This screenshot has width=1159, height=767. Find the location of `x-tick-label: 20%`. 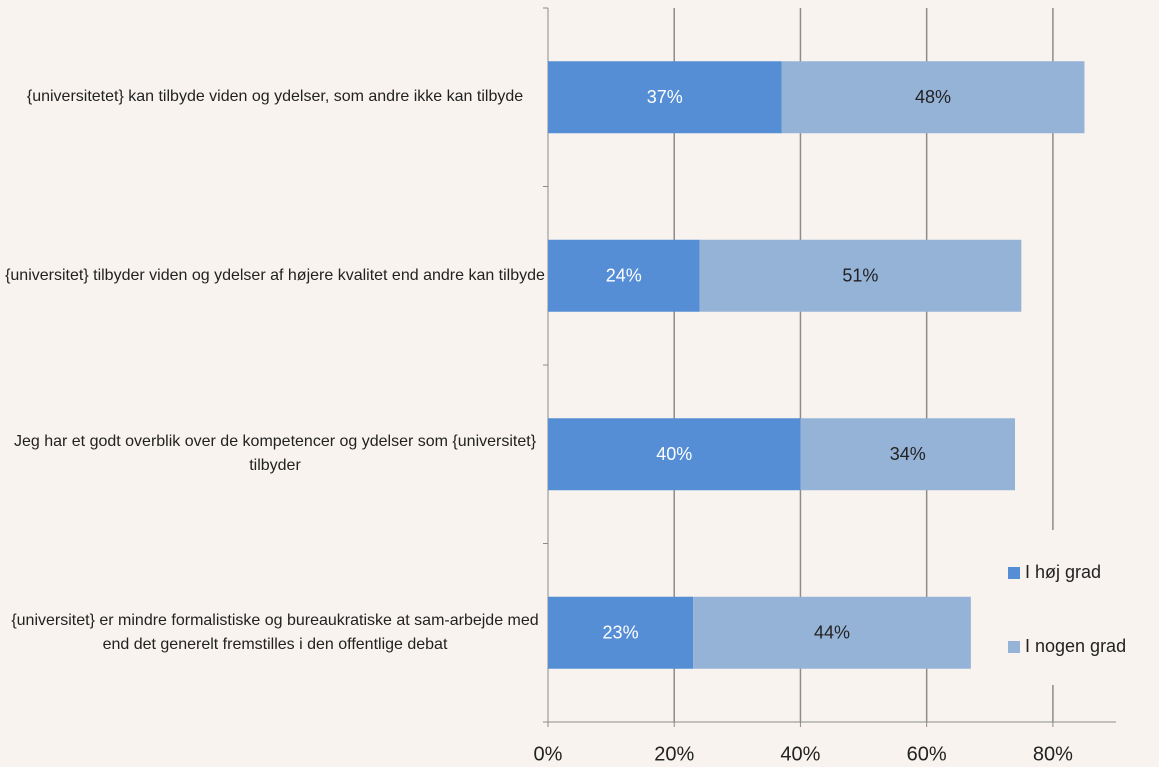

x-tick-label: 20% is located at coordinates (674, 754).